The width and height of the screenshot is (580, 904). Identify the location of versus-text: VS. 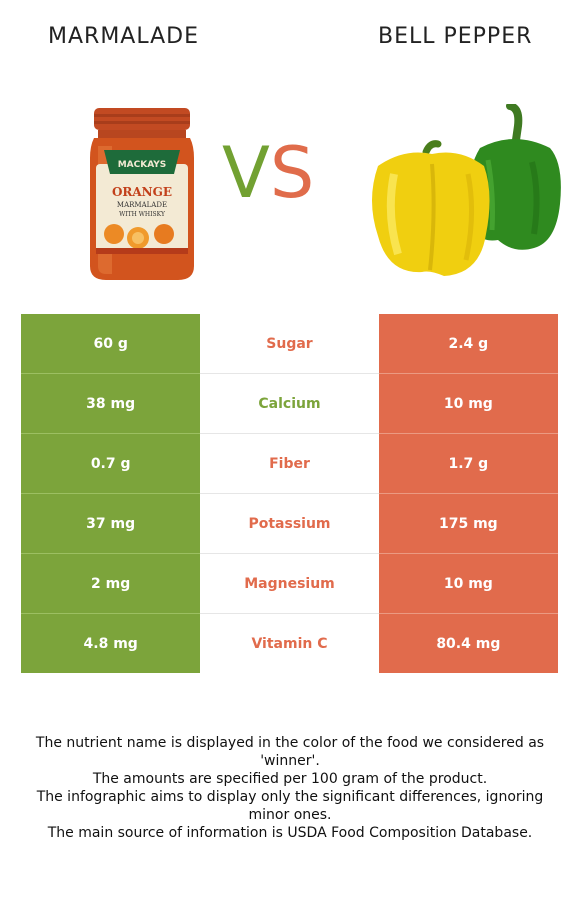
(268, 173).